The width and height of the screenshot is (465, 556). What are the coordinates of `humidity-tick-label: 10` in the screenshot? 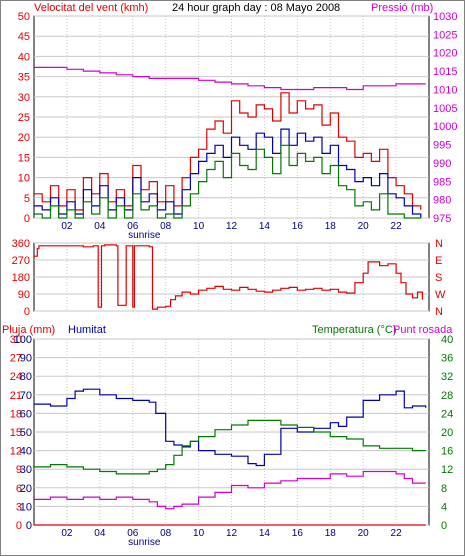 It's located at (26, 507).